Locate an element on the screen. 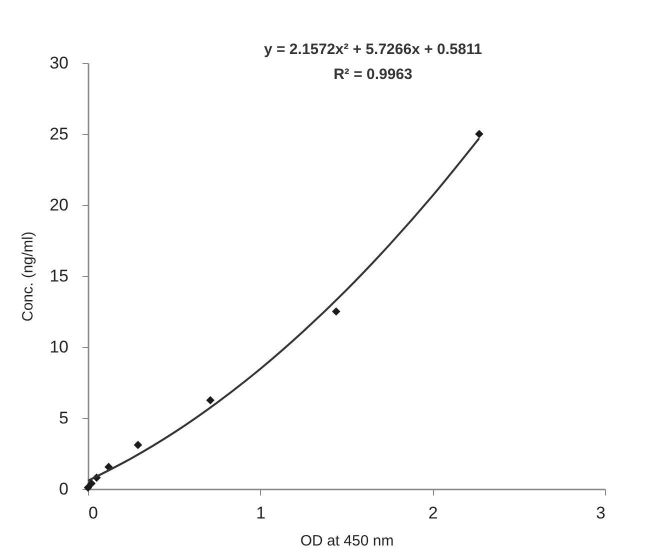  annotation: R² = 0.9963 is located at coordinates (373, 74).